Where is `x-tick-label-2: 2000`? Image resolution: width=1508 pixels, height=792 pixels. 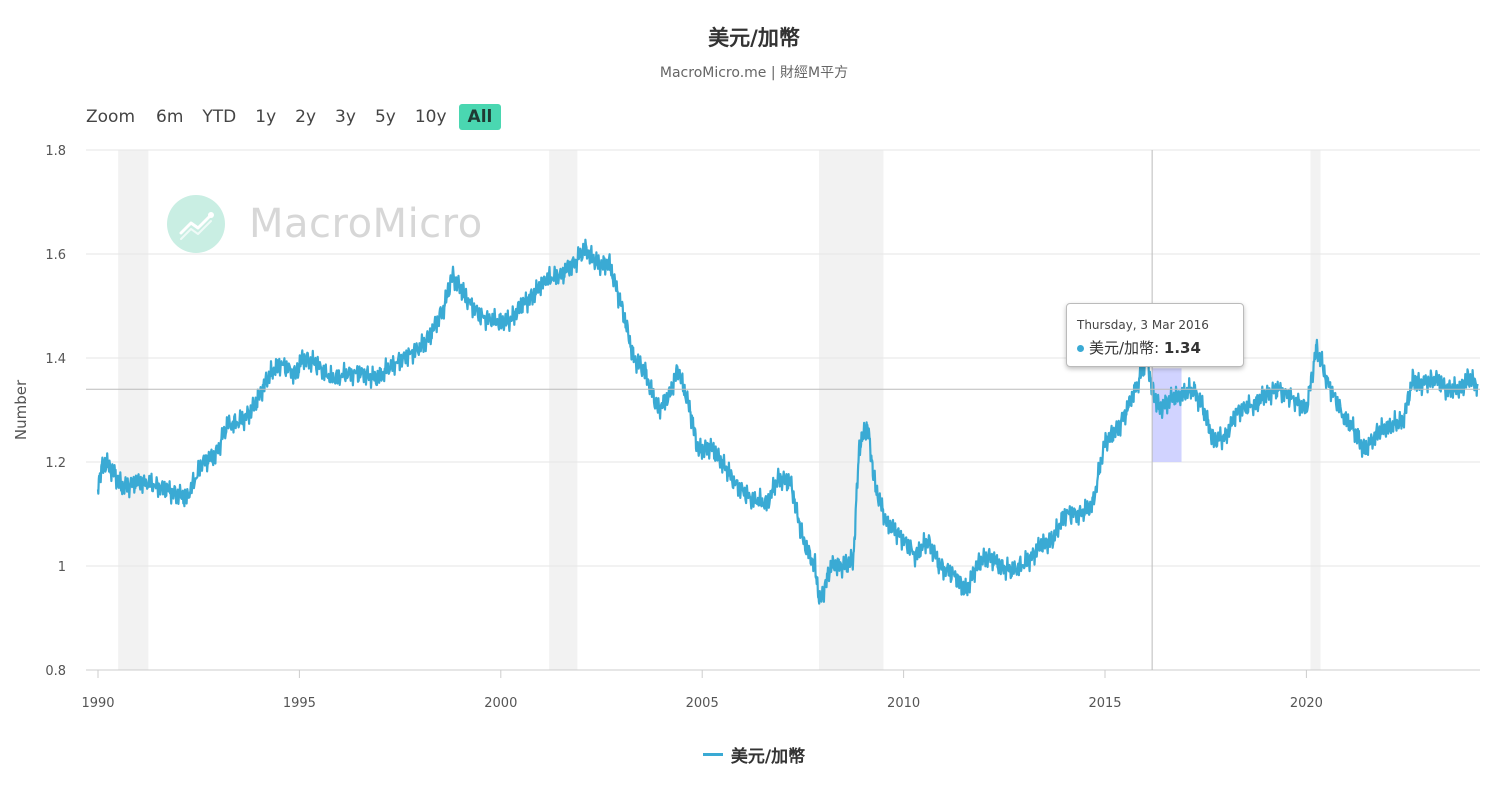 x-tick-label-2: 2000 is located at coordinates (500, 703).